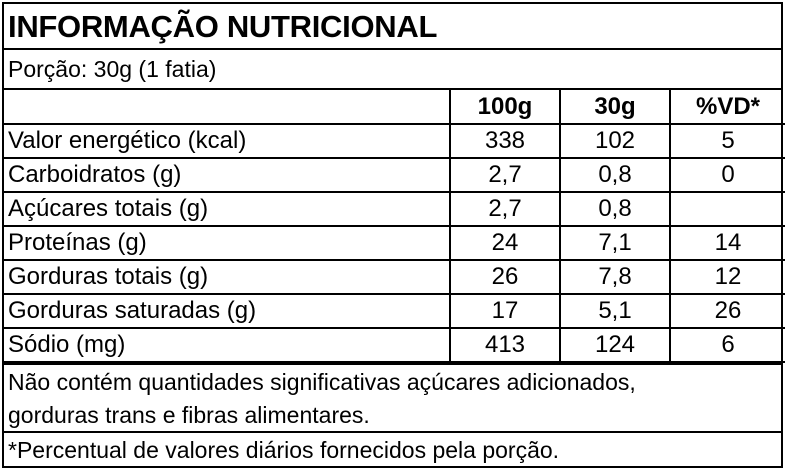 Image resolution: width=787 pixels, height=472 pixels. What do you see at coordinates (727, 345) in the screenshot?
I see `value-vd: 6` at bounding box center [727, 345].